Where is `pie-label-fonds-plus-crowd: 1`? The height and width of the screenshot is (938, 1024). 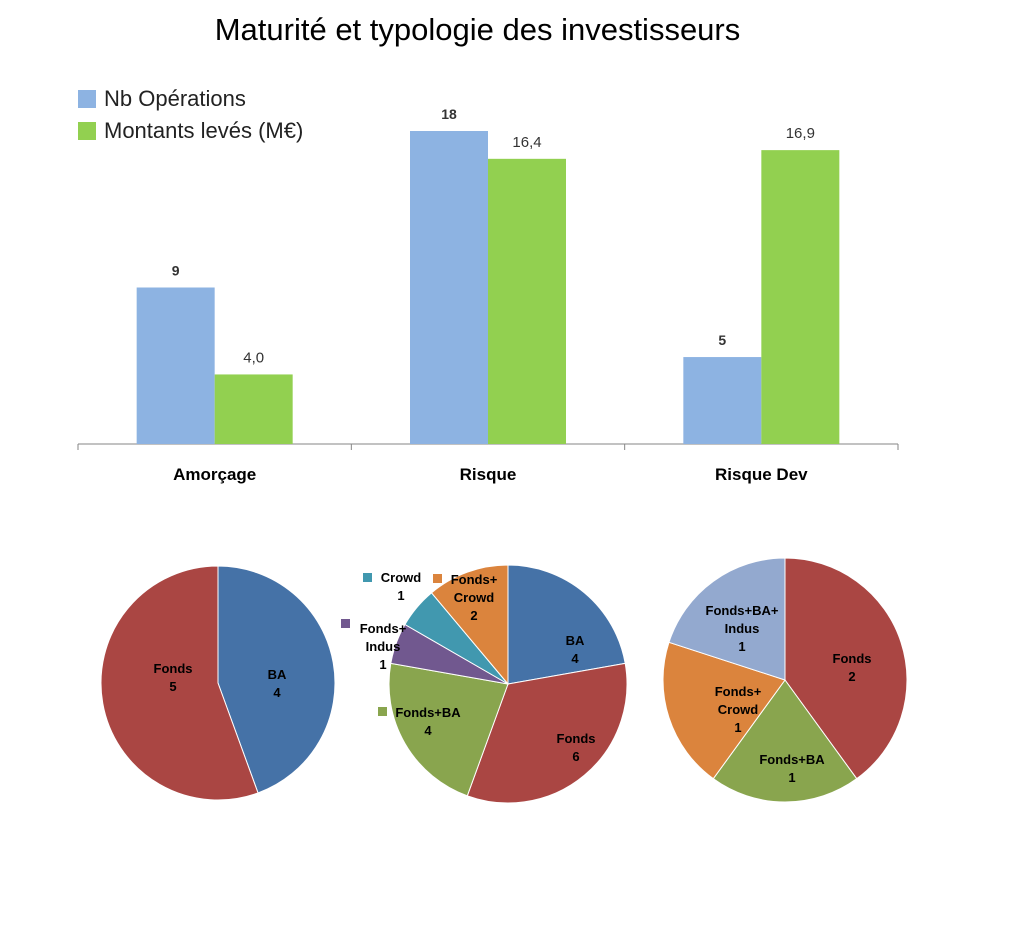
pie-label-fonds-plus-crowd: 1 is located at coordinates (737, 727).